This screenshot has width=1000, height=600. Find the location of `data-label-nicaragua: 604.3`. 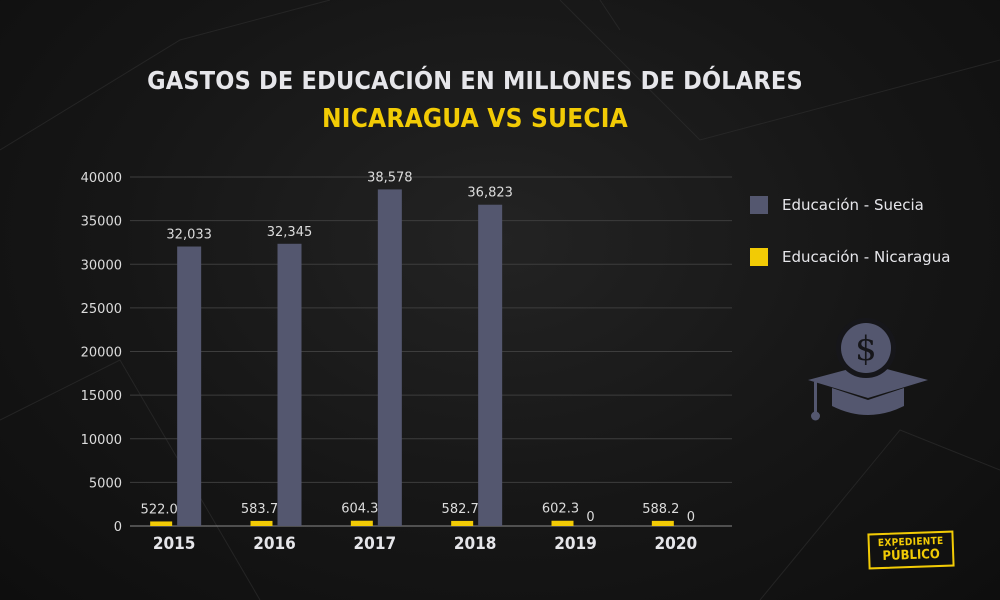

data-label-nicaragua: 604.3 is located at coordinates (359, 509).